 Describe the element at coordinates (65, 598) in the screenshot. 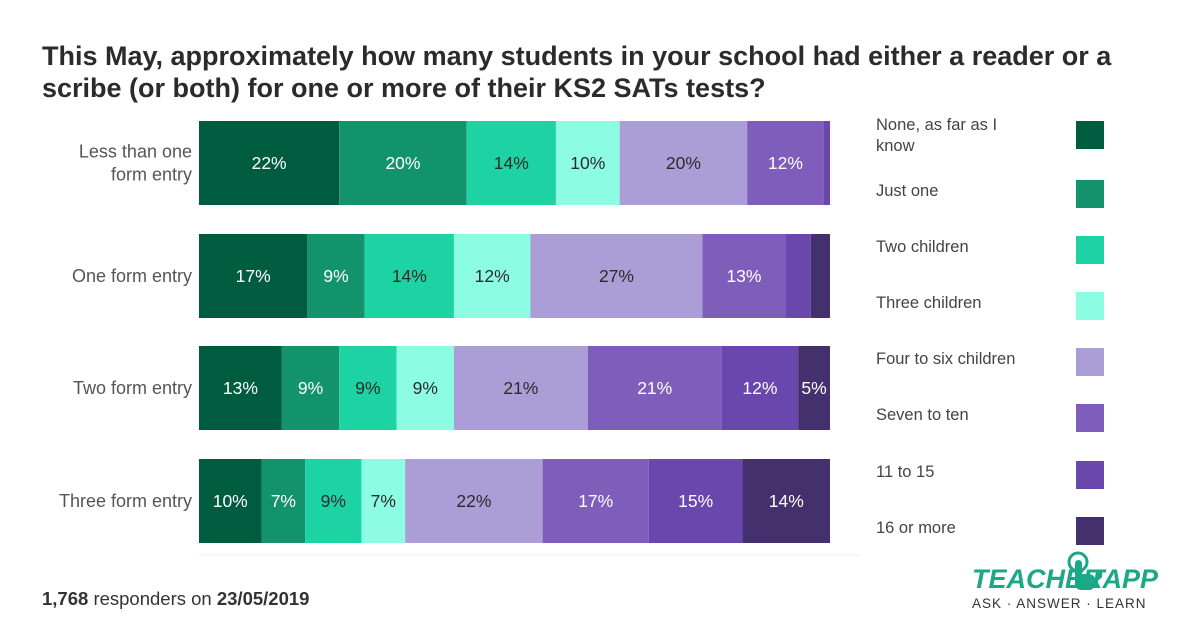

I see `responder-count: 1,768` at that location.